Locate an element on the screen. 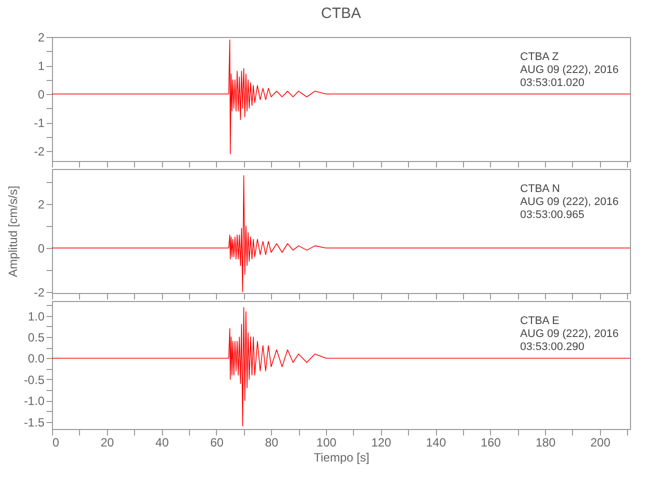 The height and width of the screenshot is (500, 650). y-tick-label: 1.0 is located at coordinates (36, 316).